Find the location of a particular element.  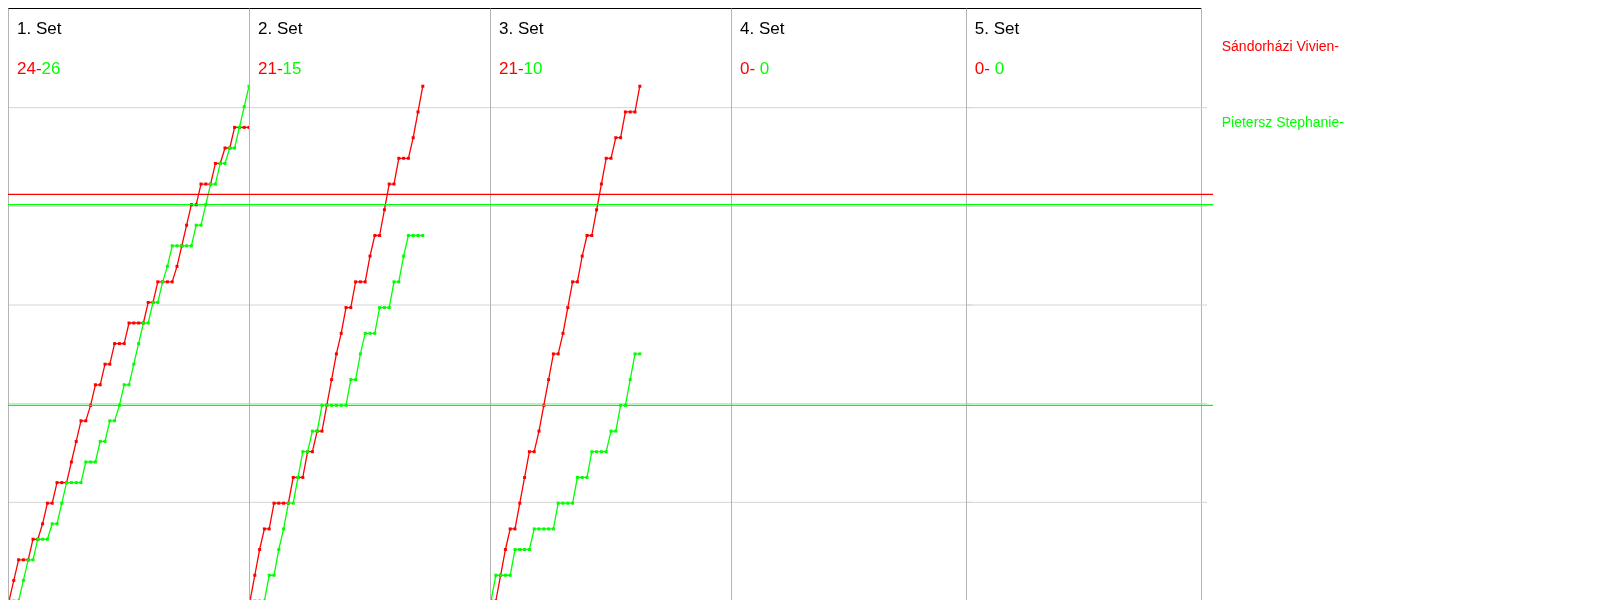

text: Sándorházi Vivien- is located at coordinates (1280, 46).